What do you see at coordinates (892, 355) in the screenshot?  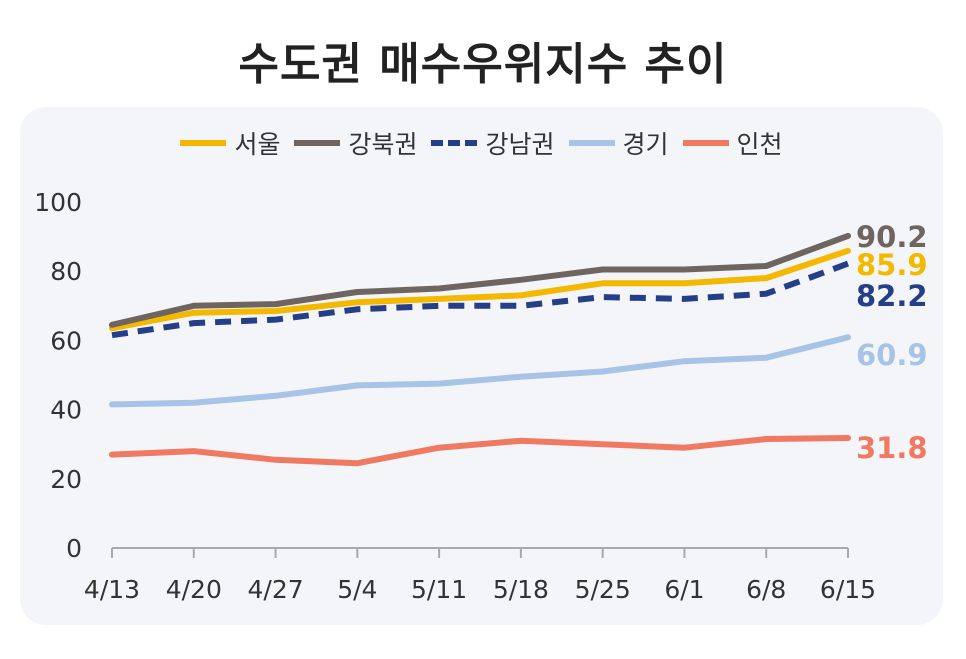 I see `end-value-label: 60.9` at bounding box center [892, 355].